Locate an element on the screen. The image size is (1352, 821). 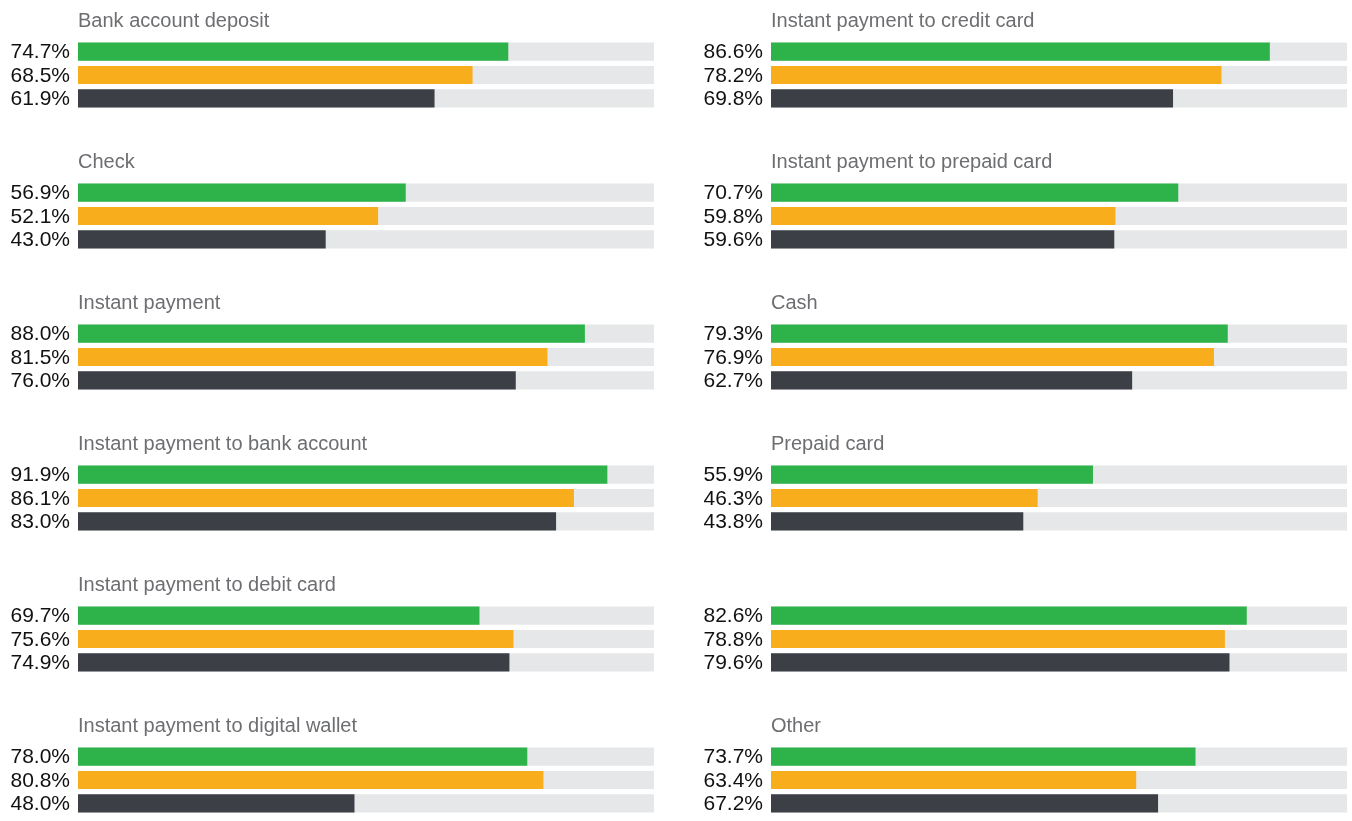
data-label: 59.6% is located at coordinates (733, 239).